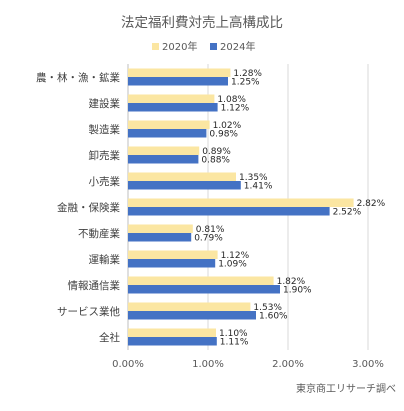  I want to click on data-label: 0.88%, so click(215, 161).